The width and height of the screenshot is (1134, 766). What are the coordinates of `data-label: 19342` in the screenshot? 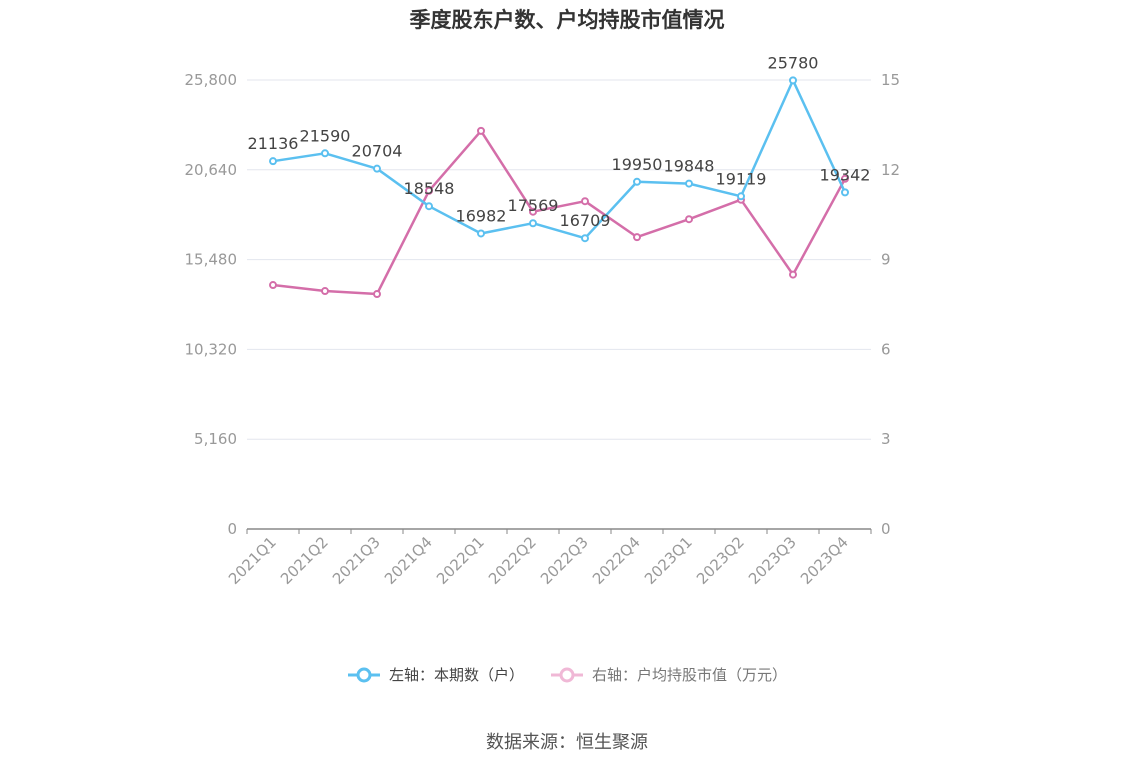 It's located at (845, 174).